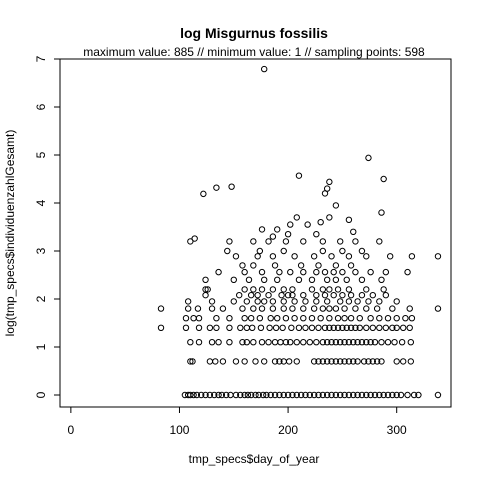 Image resolution: width=480 pixels, height=480 pixels. What do you see at coordinates (41, 394) in the screenshot?
I see `y-tick-label: 0` at bounding box center [41, 394].